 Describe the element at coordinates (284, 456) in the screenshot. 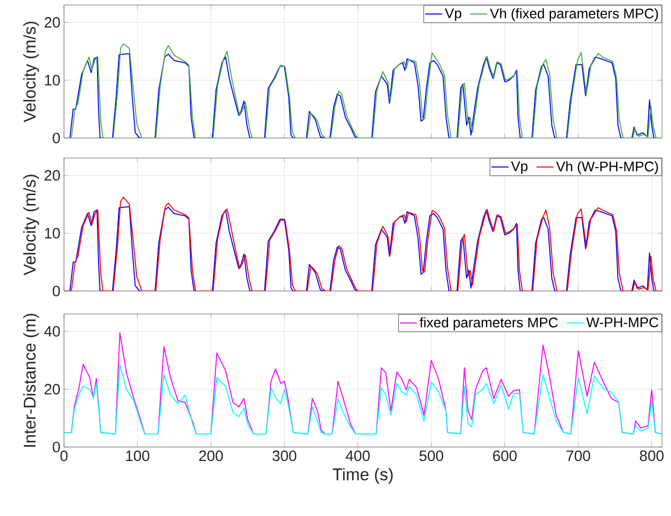

I see `x-tick-label: 300` at that location.